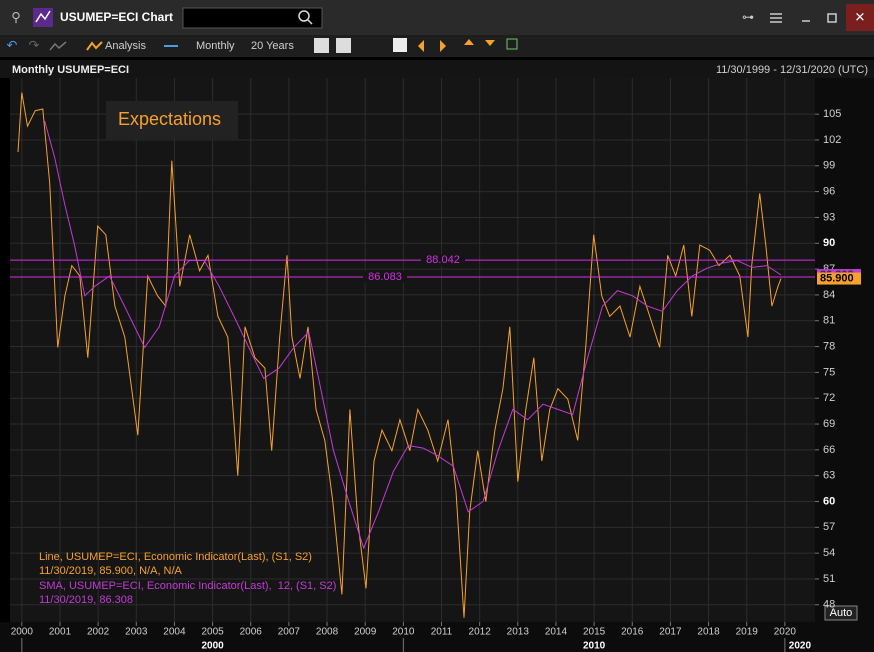 The width and height of the screenshot is (874, 652). What do you see at coordinates (829, 243) in the screenshot?
I see `y-tick-label: 90` at bounding box center [829, 243].